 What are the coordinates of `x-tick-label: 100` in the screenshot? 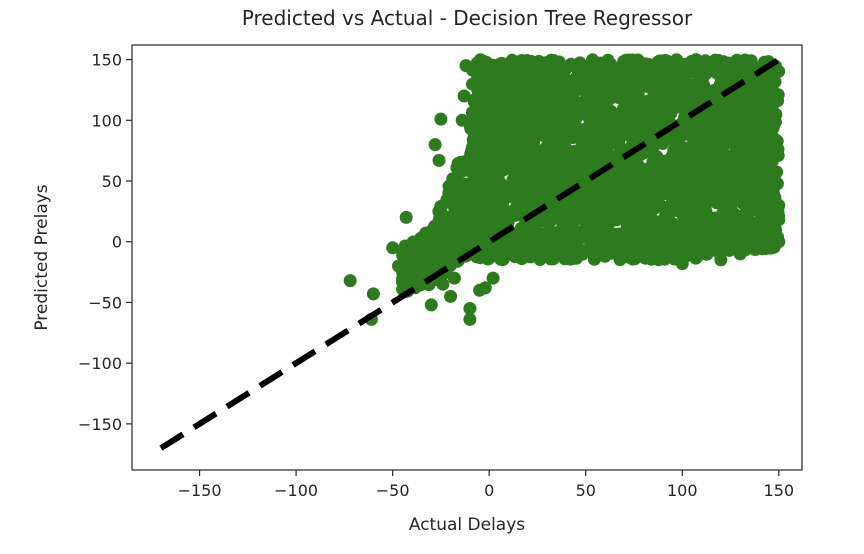 It's located at (682, 490).